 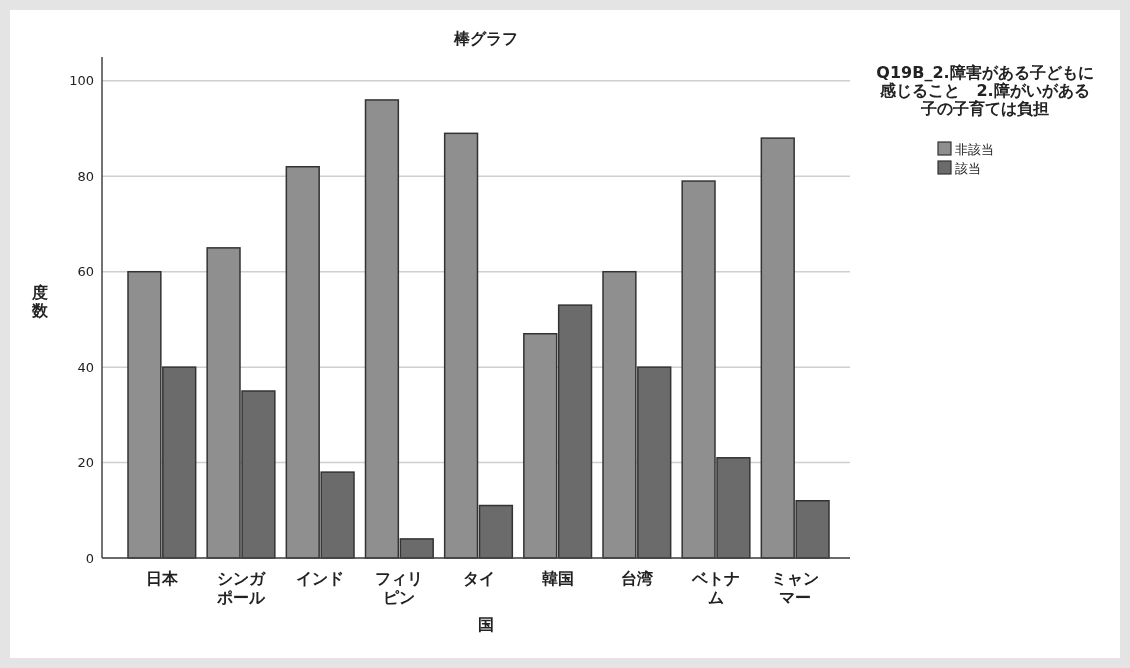 I want to click on y-tick-label: 100, so click(x=81, y=81).